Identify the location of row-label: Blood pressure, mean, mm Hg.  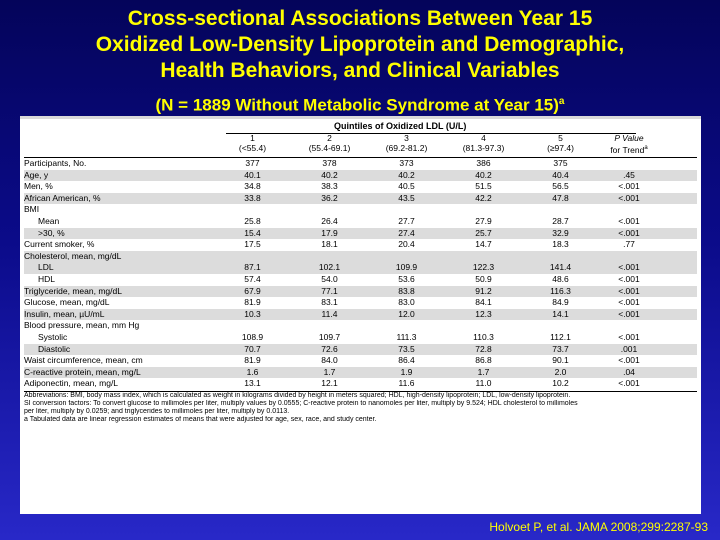
(82, 325).